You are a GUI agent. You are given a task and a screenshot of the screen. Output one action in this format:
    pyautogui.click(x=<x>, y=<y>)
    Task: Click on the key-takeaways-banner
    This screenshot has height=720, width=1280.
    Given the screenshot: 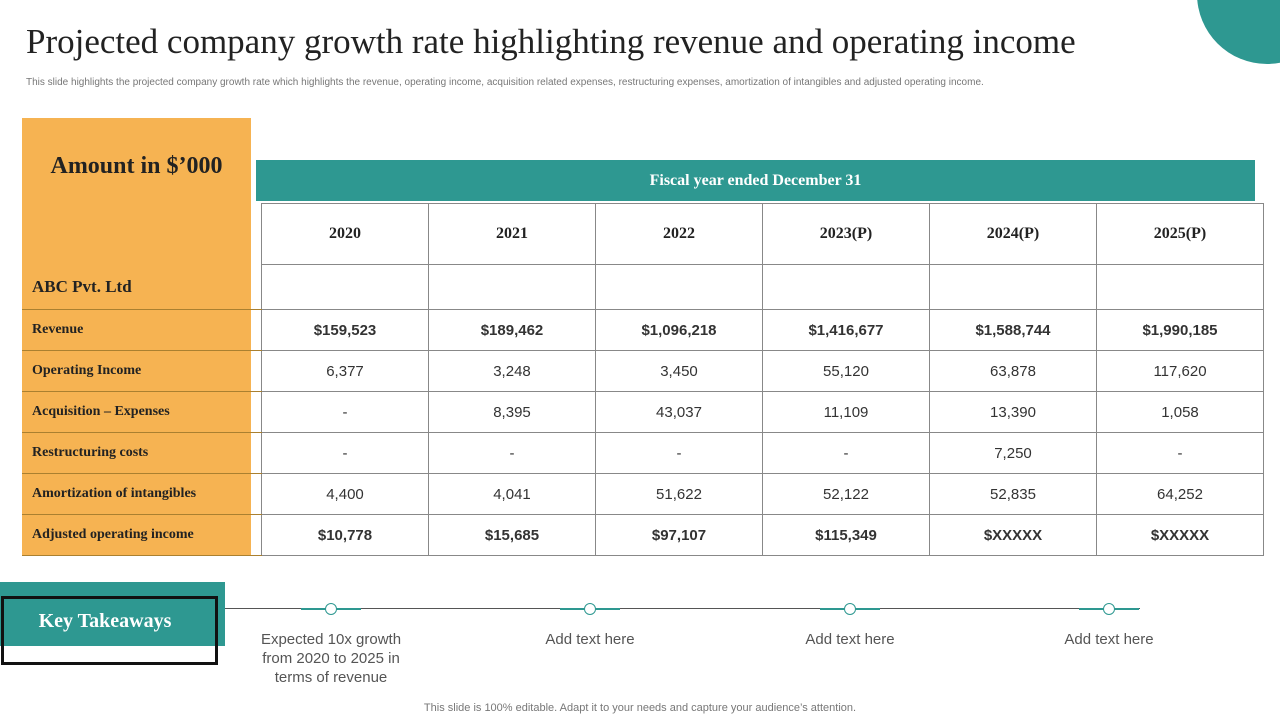 What is the action you would take?
    pyautogui.click(x=112, y=614)
    